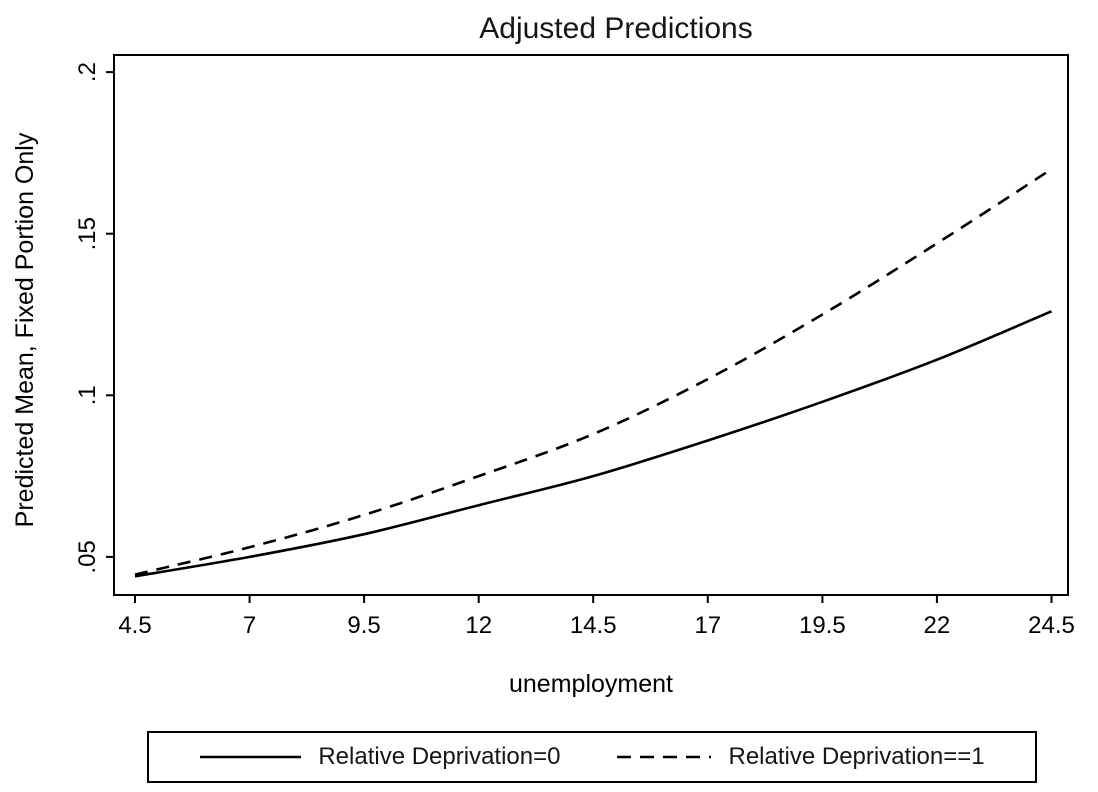  Describe the element at coordinates (707, 625) in the screenshot. I see `x-tick-label: 17` at that location.